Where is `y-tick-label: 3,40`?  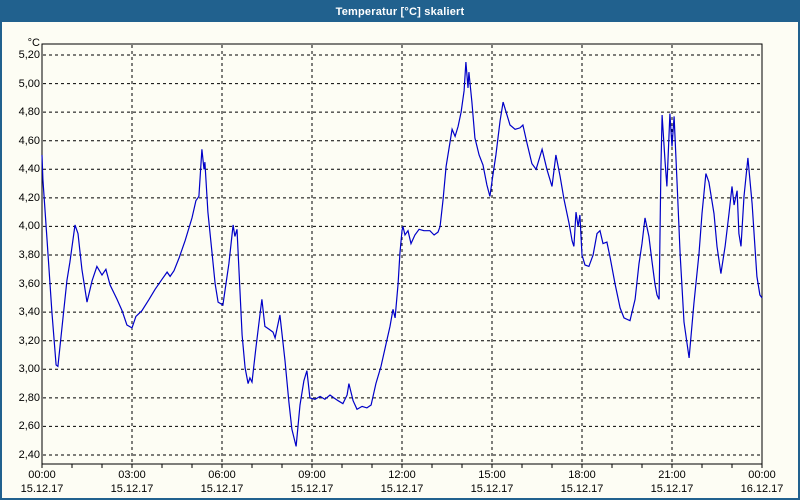 y-tick-label: 3,40 is located at coordinates (29, 312).